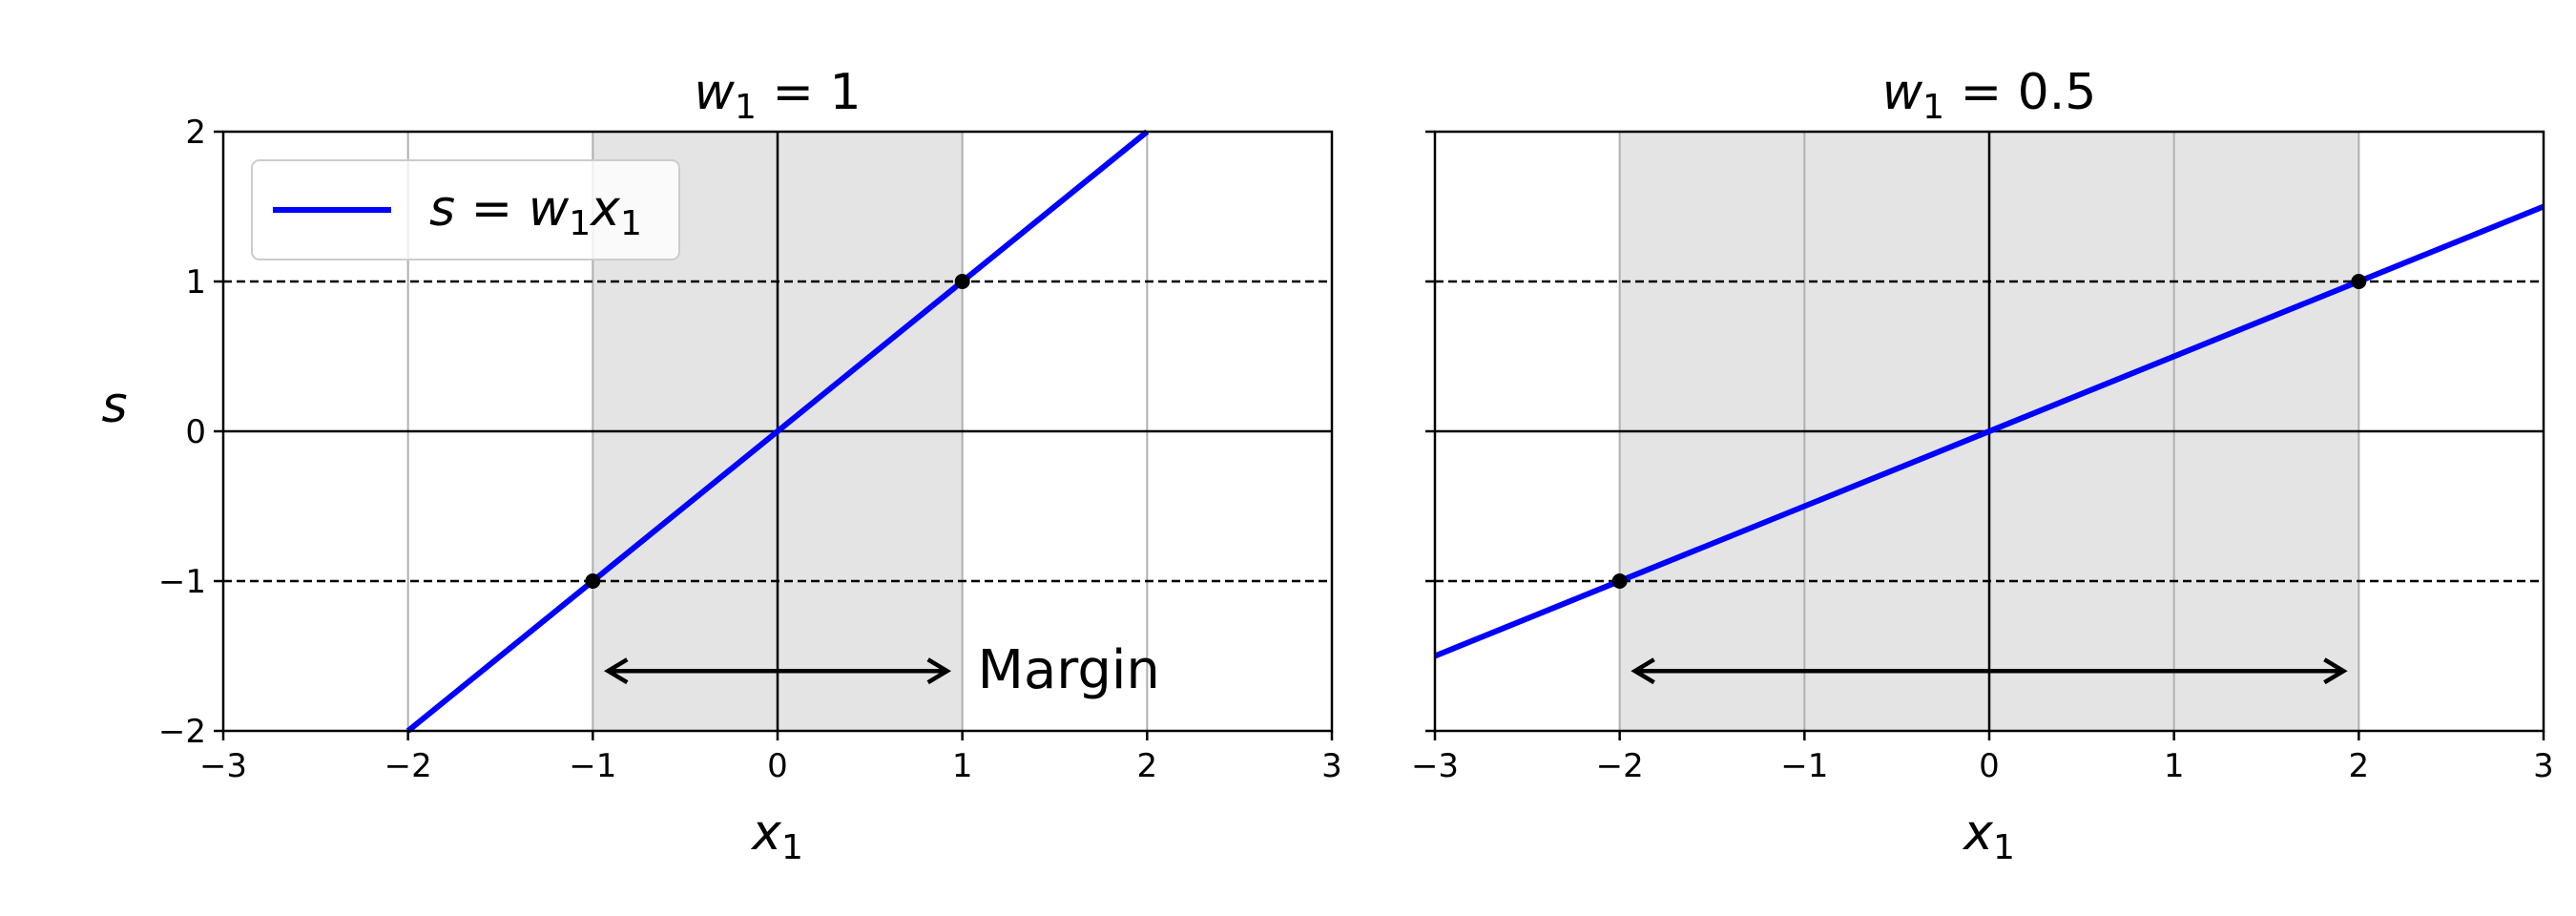 This screenshot has width=2576, height=916. What do you see at coordinates (616, 671) in the screenshot?
I see `left-margin-arrowhead-left` at bounding box center [616, 671].